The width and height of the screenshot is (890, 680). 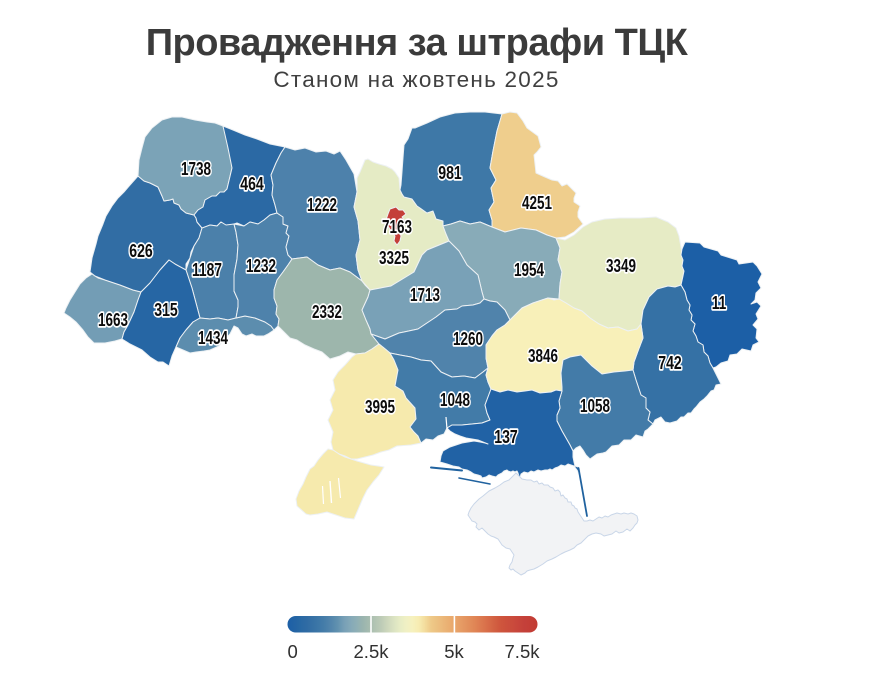 What do you see at coordinates (394, 258) in the screenshot?
I see `svg-text: 3325` at bounding box center [394, 258].